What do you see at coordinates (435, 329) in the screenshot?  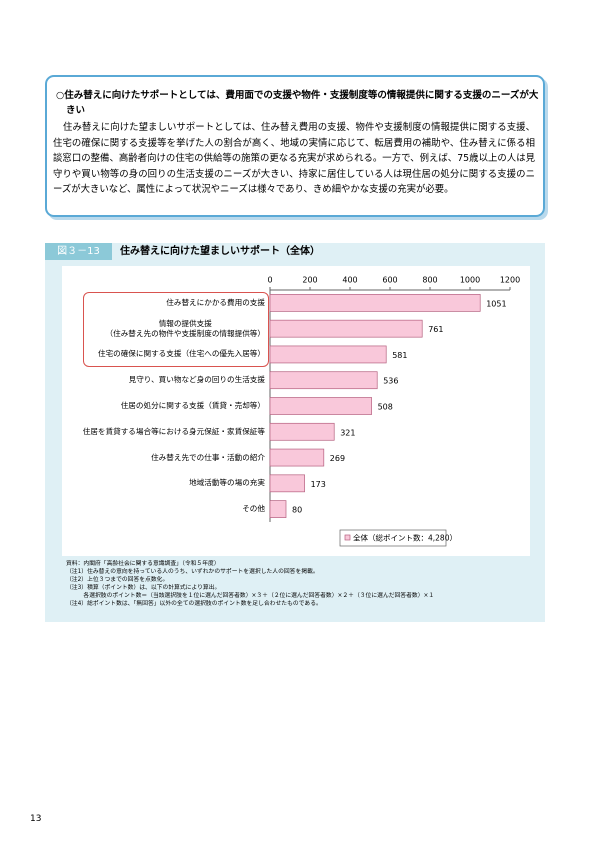 I see `value-label: 761` at bounding box center [435, 329].